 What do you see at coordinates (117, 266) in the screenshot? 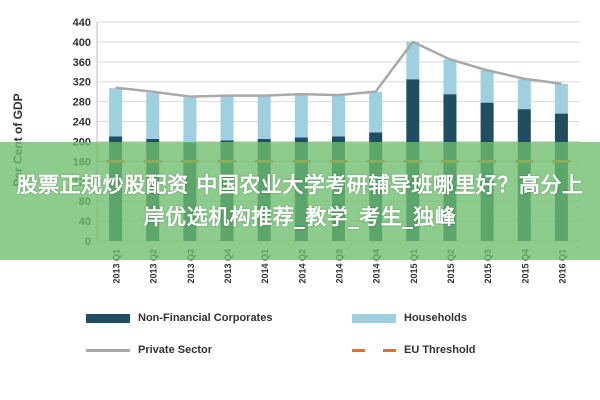
I see `x-tick-label: 2013 Q1` at bounding box center [117, 266].